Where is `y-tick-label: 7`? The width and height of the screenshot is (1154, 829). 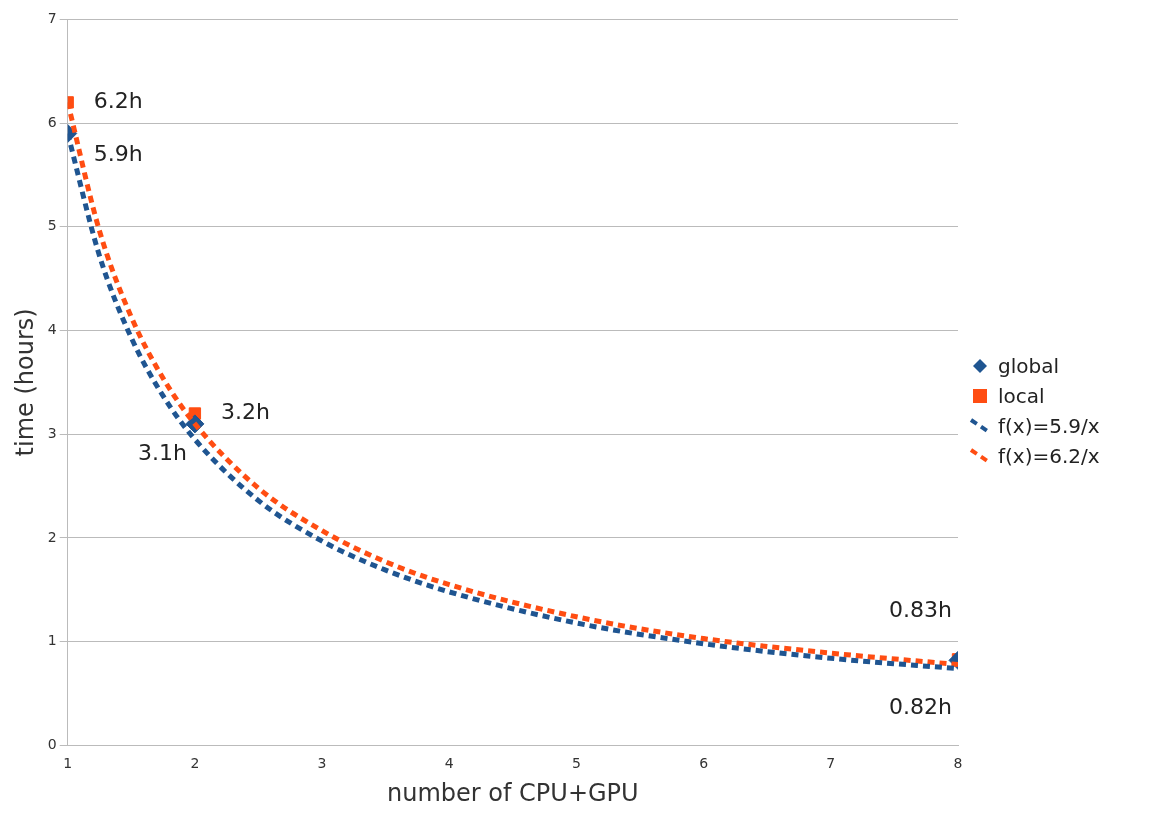
y-tick-label: 7 is located at coordinates (52, 18).